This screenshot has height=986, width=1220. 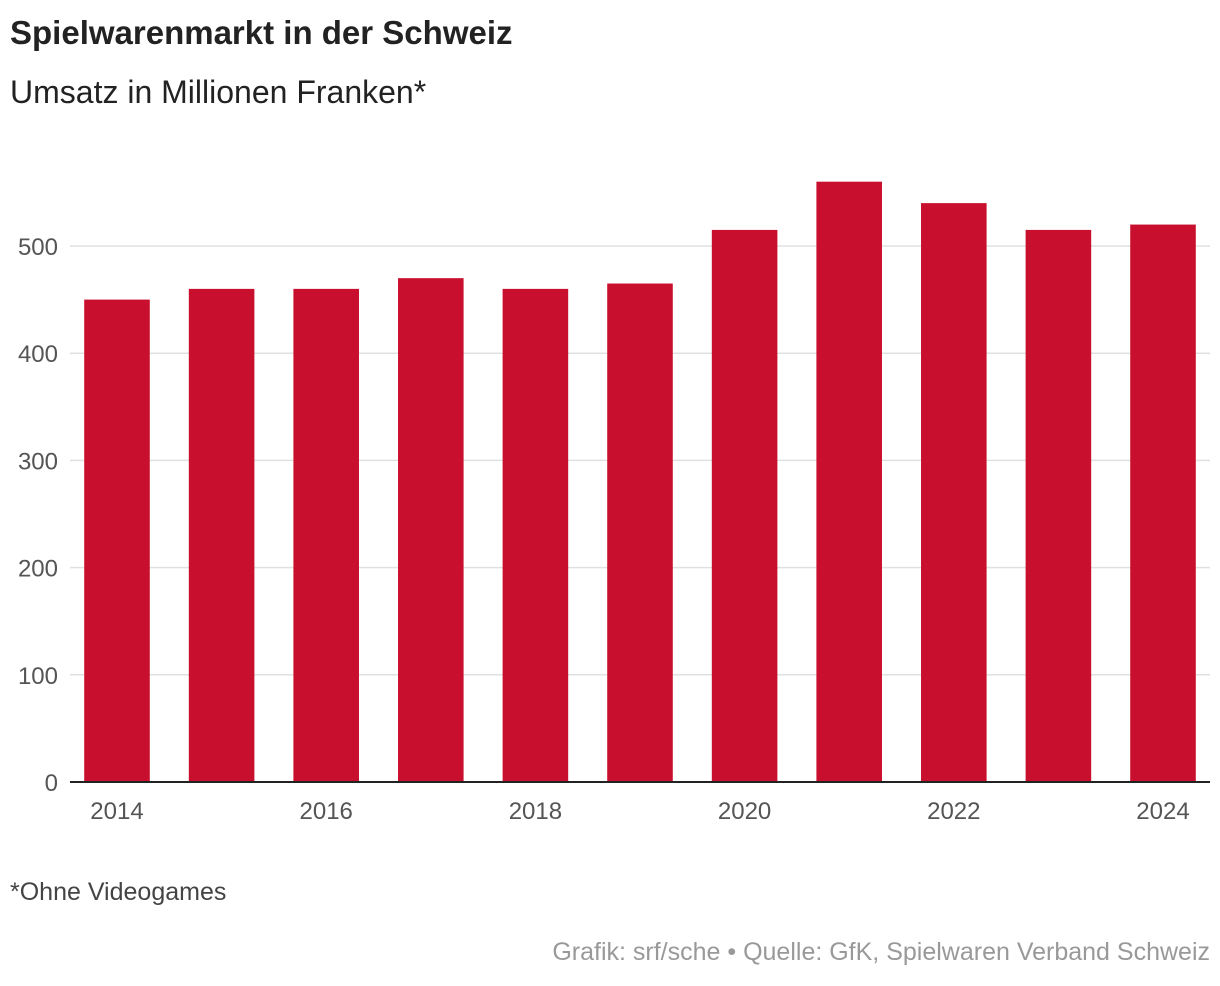 I want to click on y-tick-label-400: 400, so click(x=38, y=354).